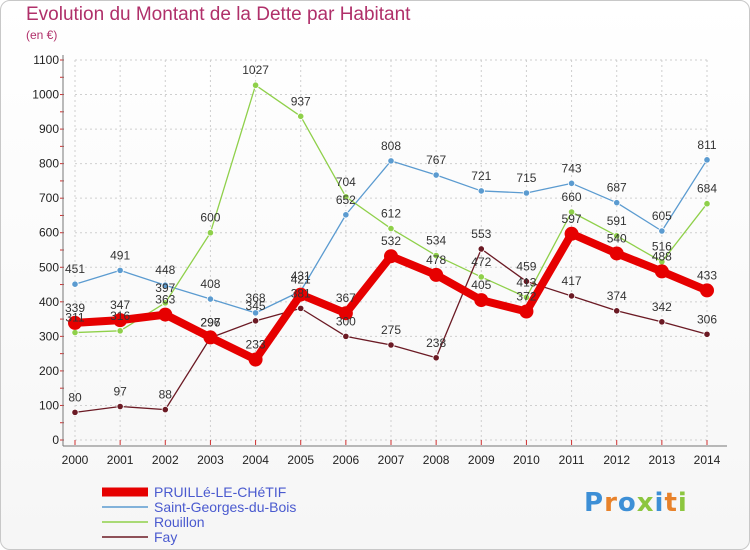  Describe the element at coordinates (255, 460) in the screenshot. I see `x-tick-label: 2004` at that location.